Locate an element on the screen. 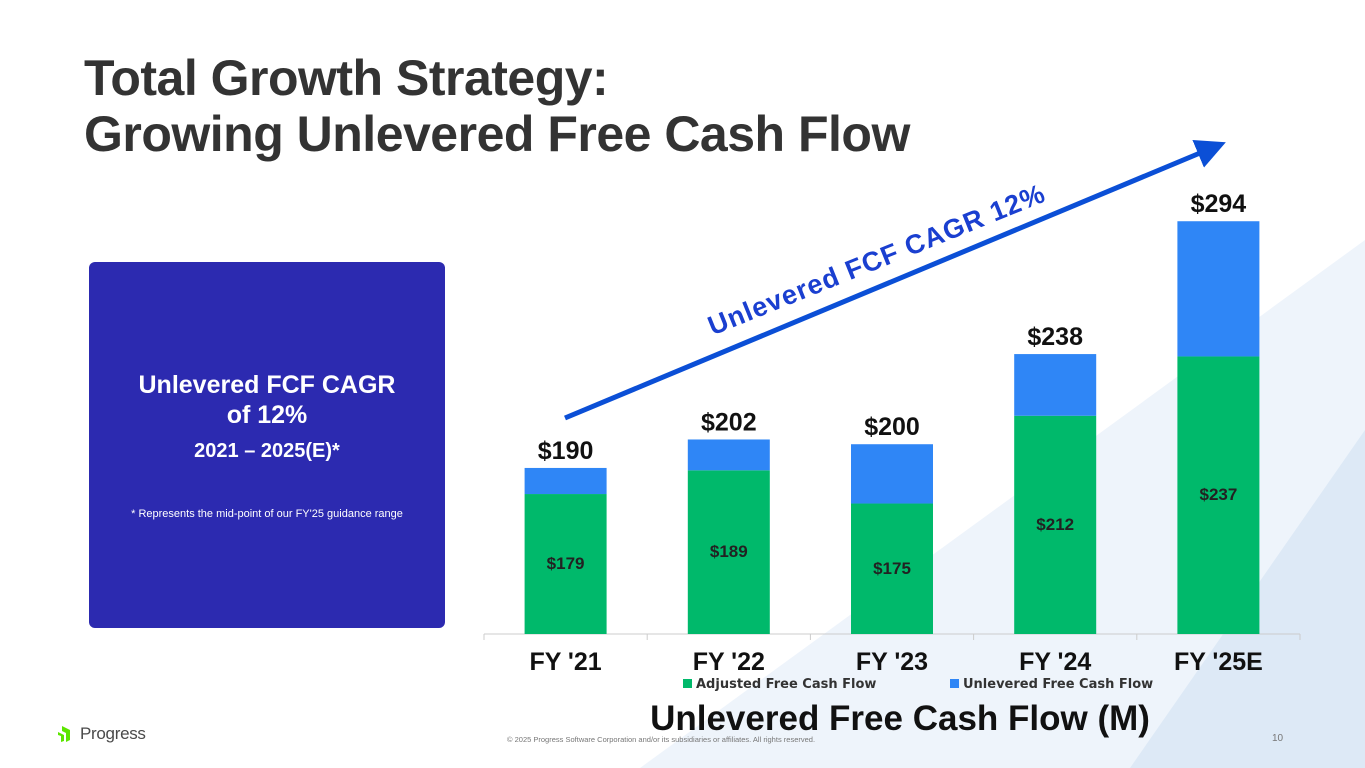 This screenshot has height=768, width=1365. x-tick-label: FY '21 is located at coordinates (565, 662).